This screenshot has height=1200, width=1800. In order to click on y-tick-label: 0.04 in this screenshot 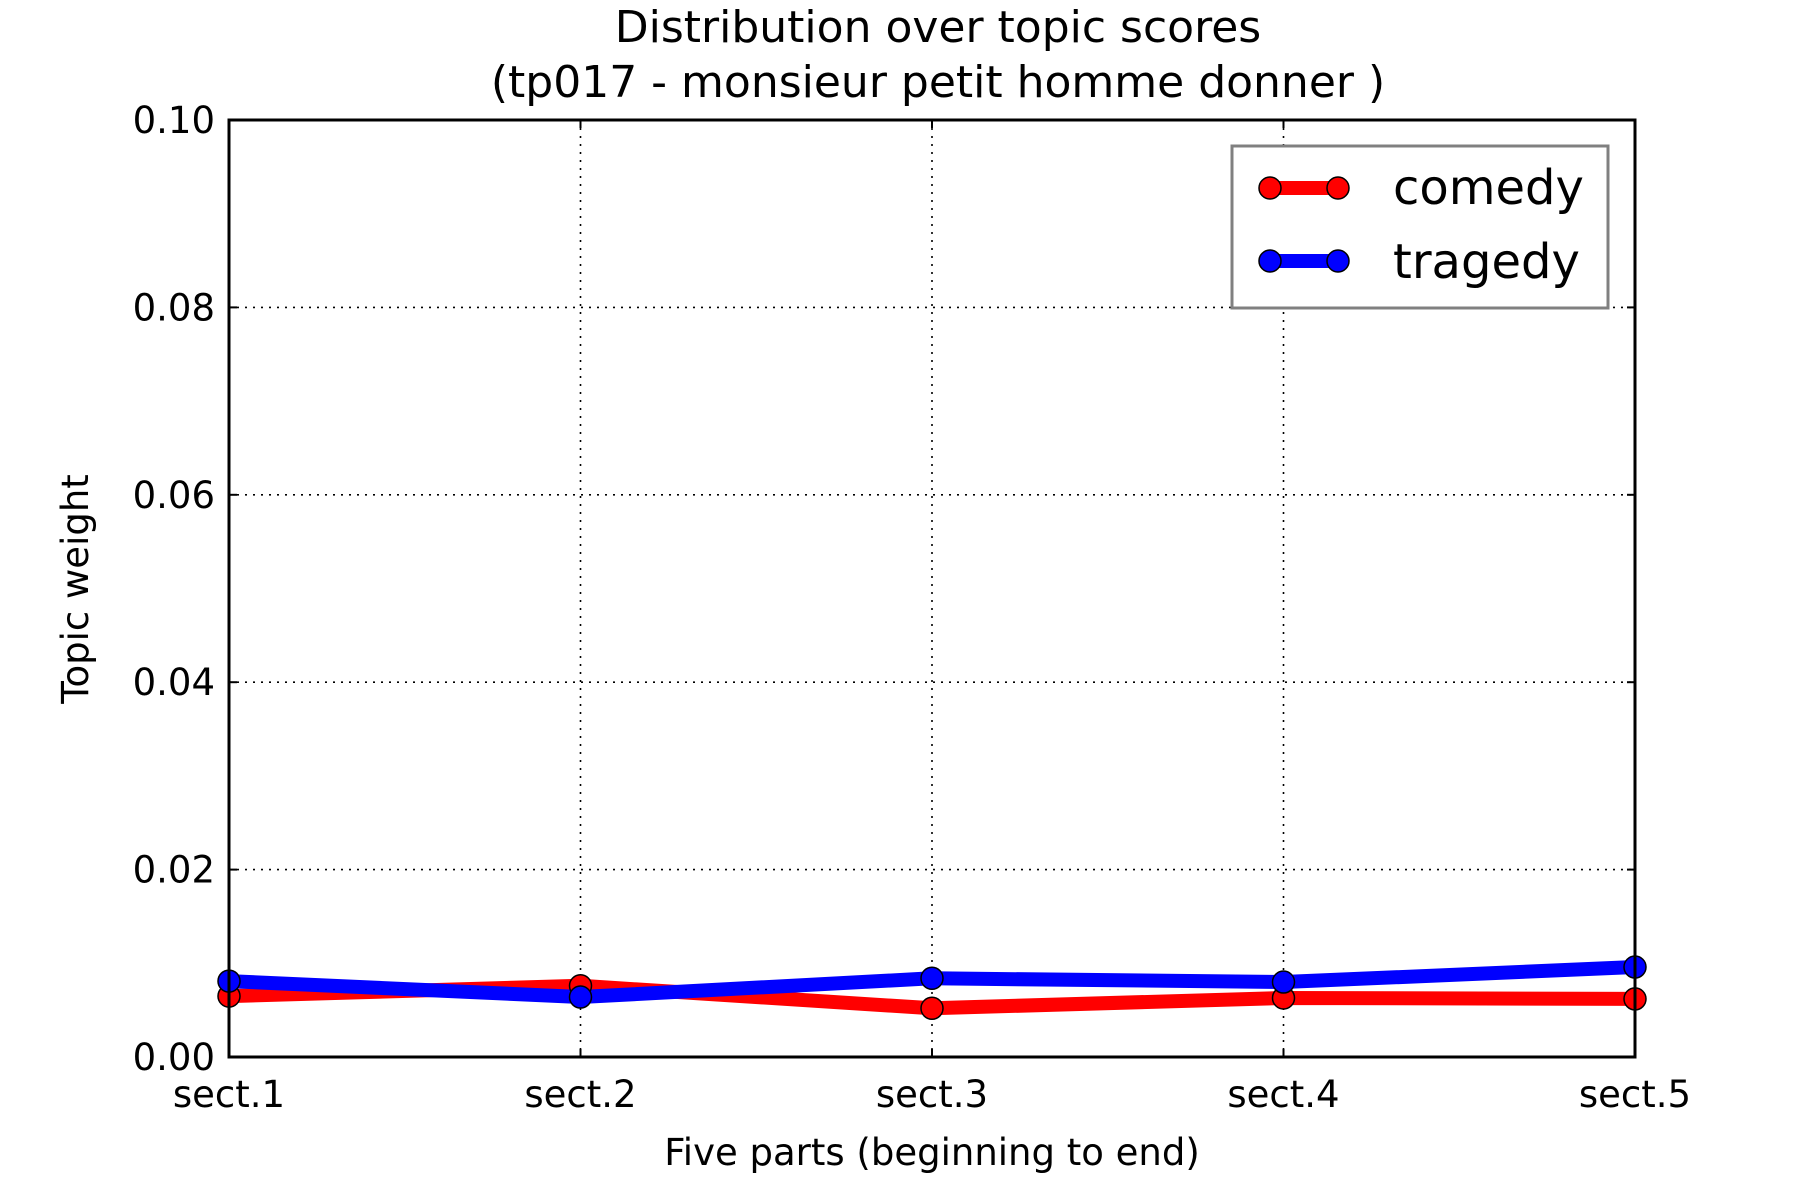, I will do `click(174, 682)`.